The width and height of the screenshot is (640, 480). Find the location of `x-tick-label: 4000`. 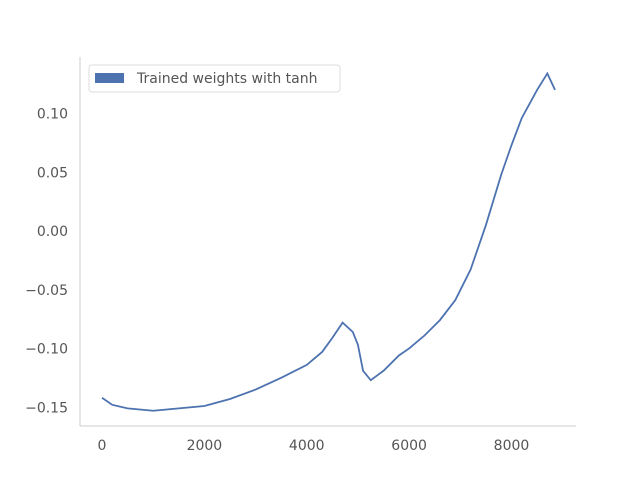

x-tick-label: 4000 is located at coordinates (307, 446).